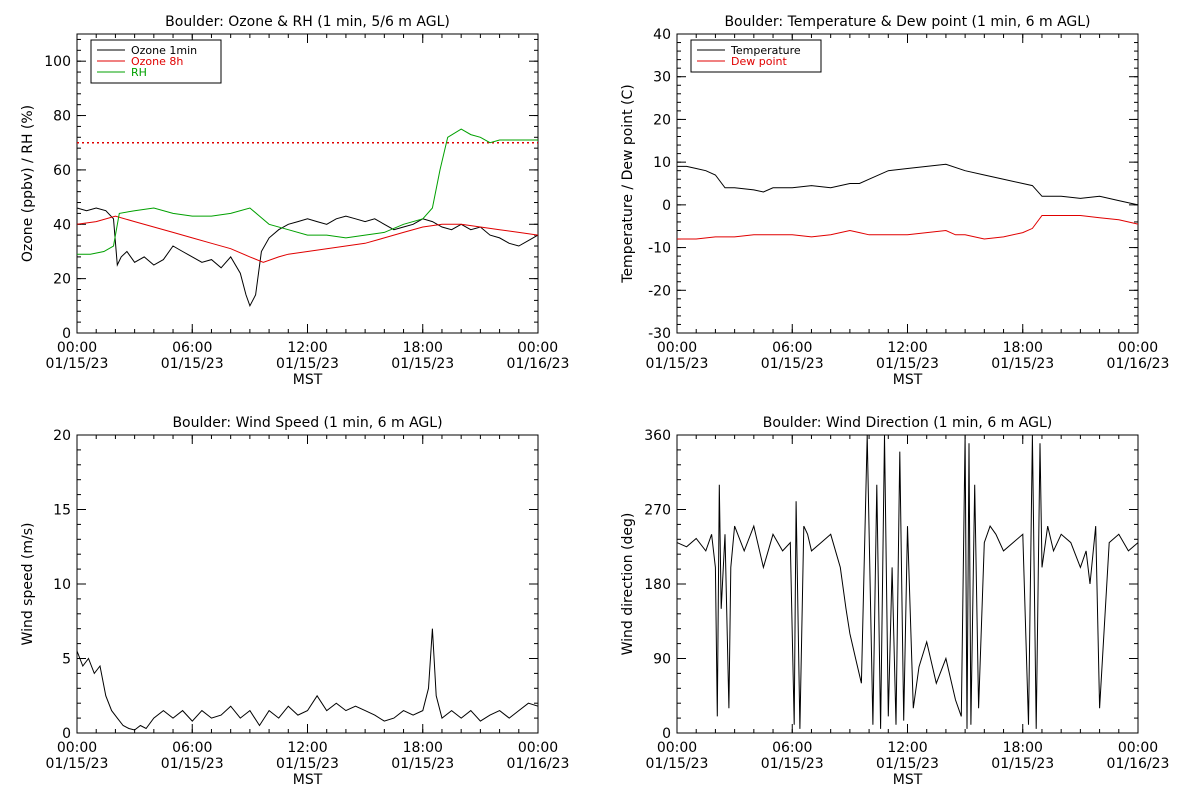 This screenshot has height=800, width=1200. What do you see at coordinates (657, 511) in the screenshot?
I see `y-tick-label: 270` at bounding box center [657, 511].